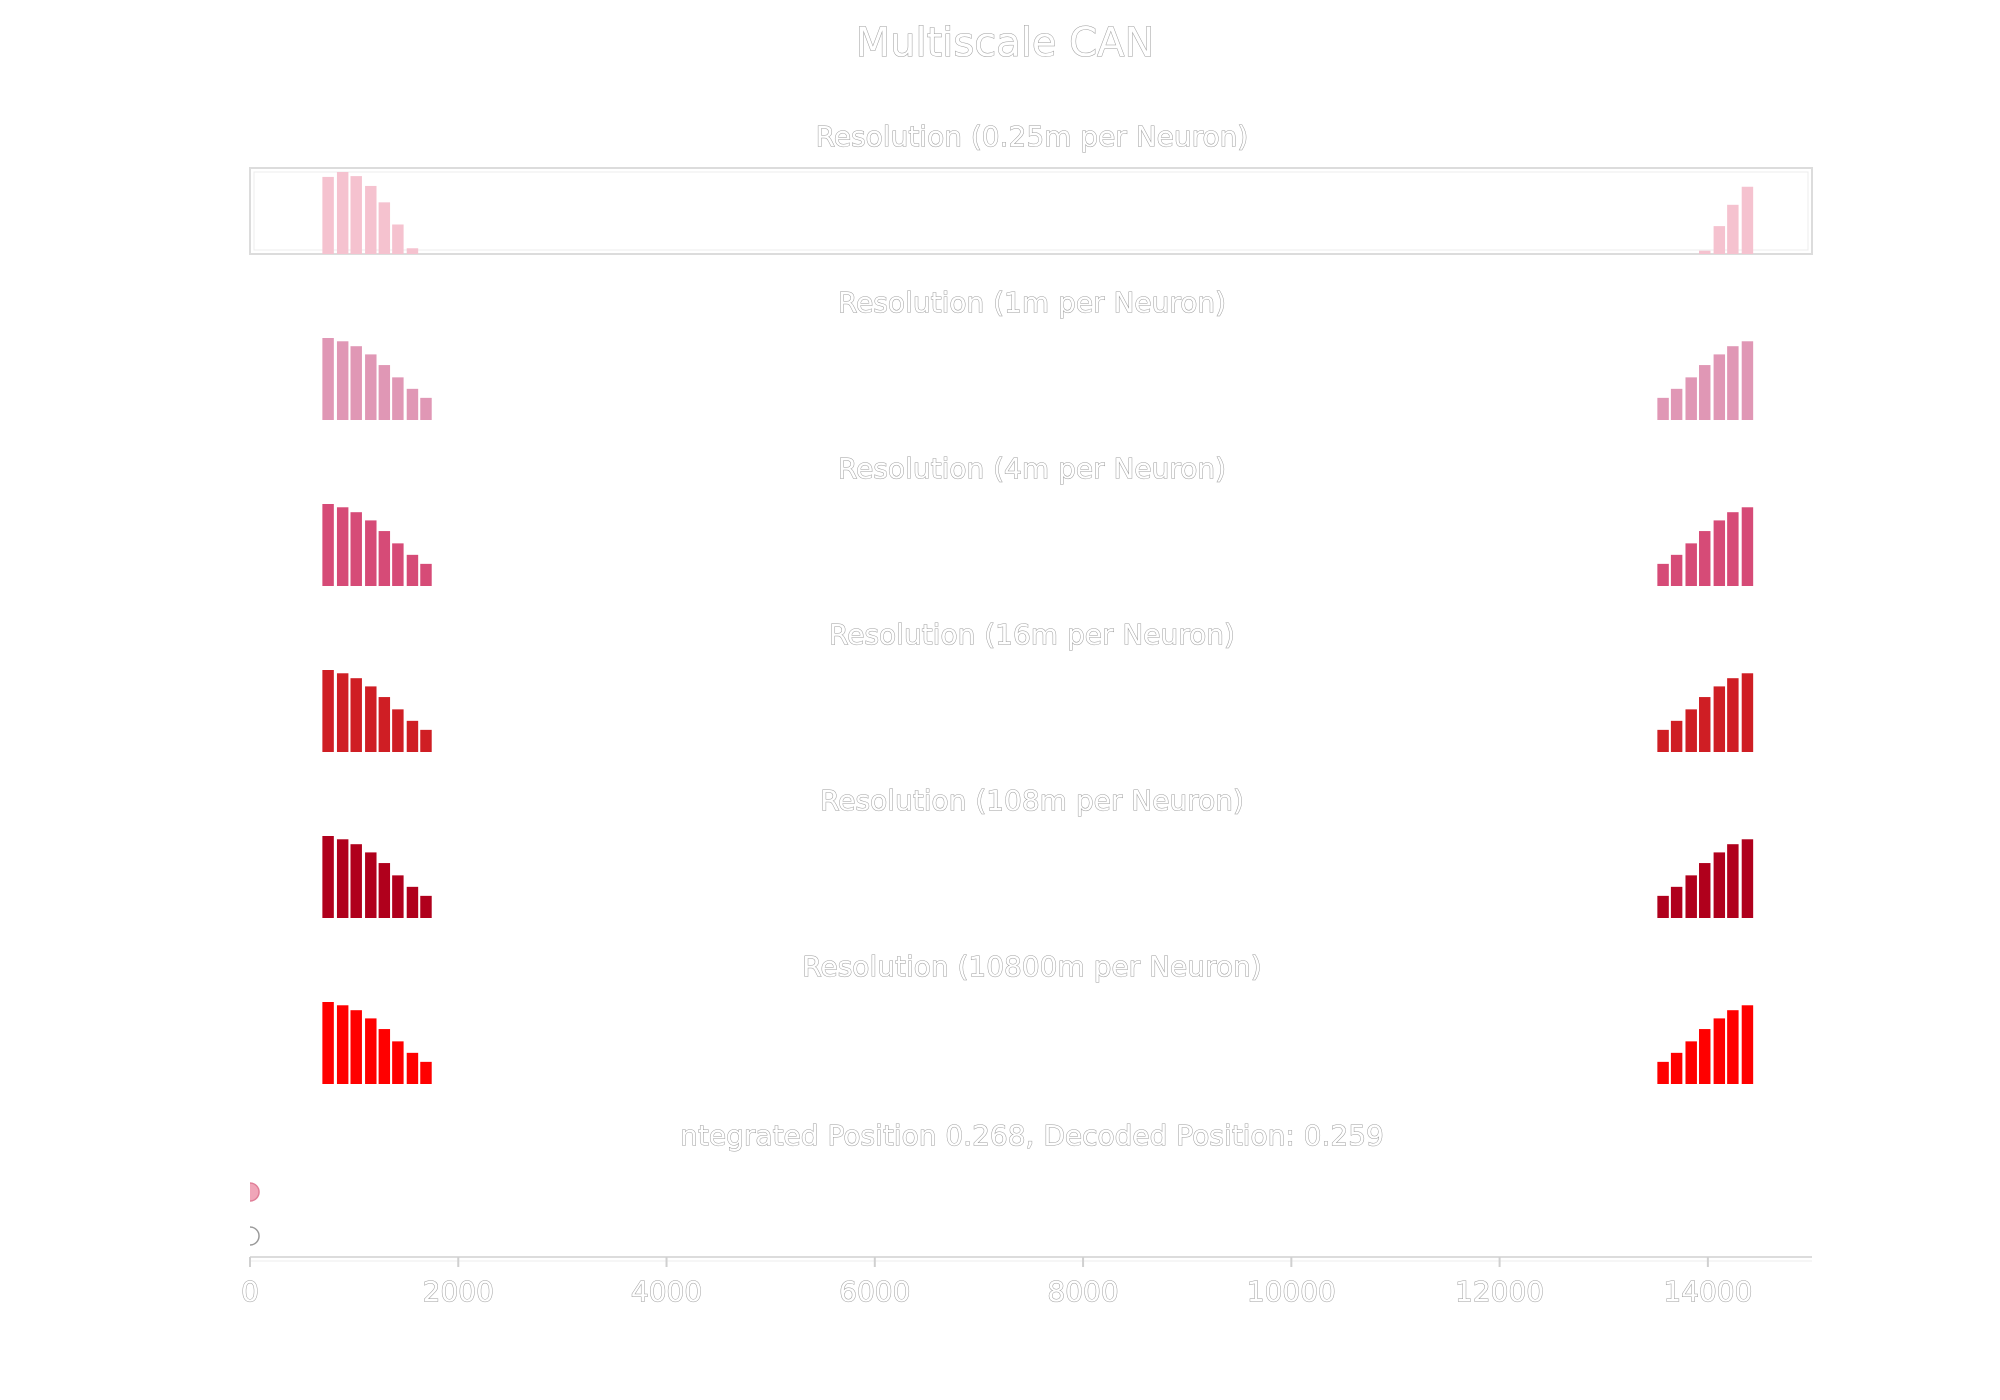 This screenshot has width=2000, height=1400. I want to click on resolution-panel: Resolution (1m per Neuron), so click(1038, 353).